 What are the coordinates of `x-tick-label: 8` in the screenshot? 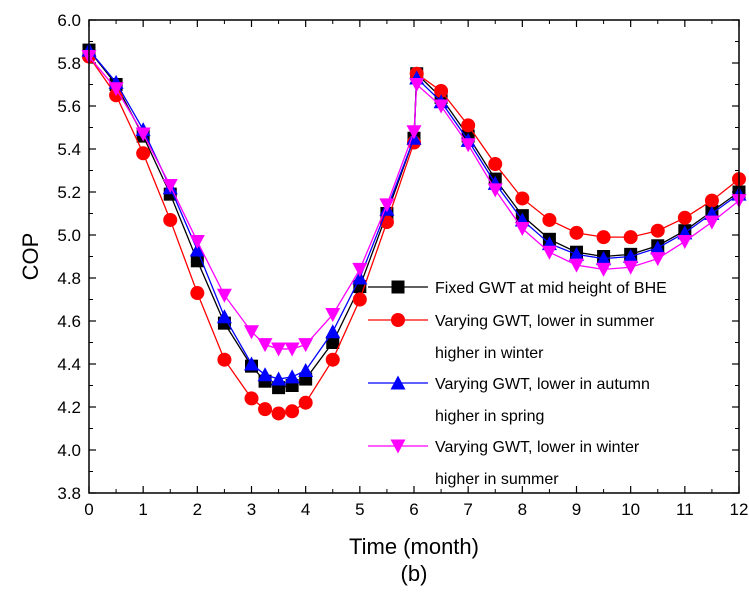 It's located at (522, 509).